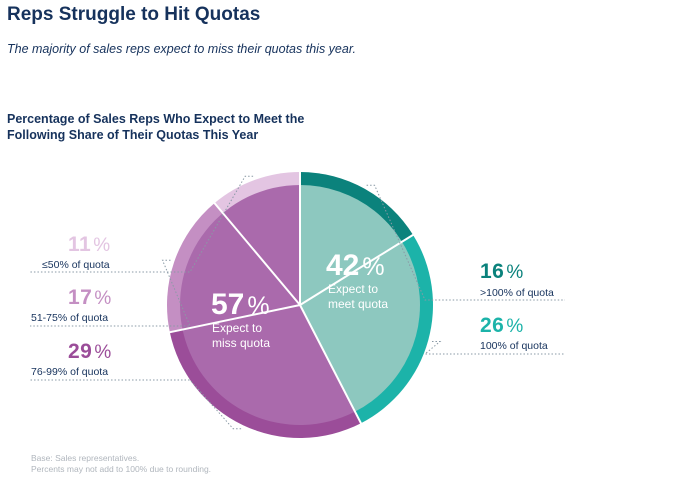 The image size is (673, 491). What do you see at coordinates (70, 318) in the screenshot?
I see `slice-label-51-75: 51-75% of quota` at bounding box center [70, 318].